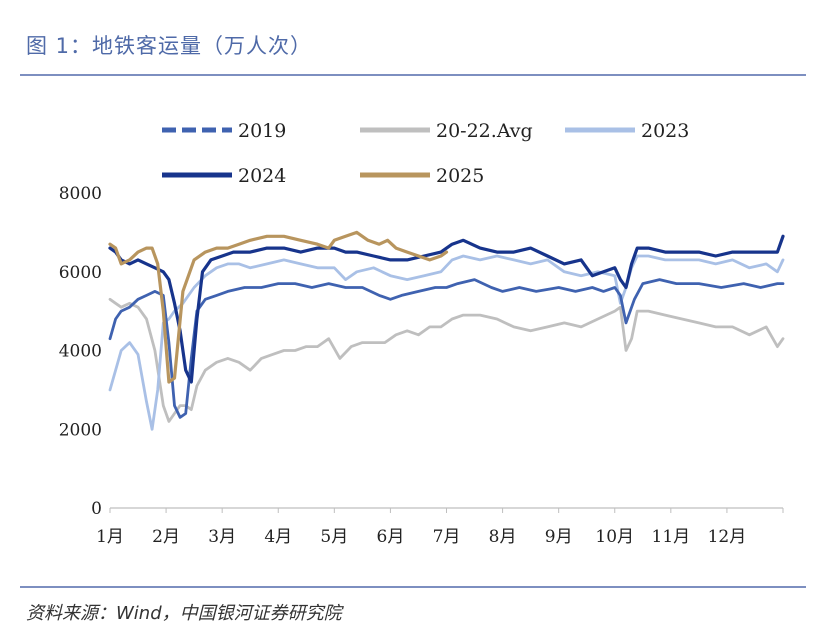  I want to click on y-tick-label: 0, so click(96, 509).